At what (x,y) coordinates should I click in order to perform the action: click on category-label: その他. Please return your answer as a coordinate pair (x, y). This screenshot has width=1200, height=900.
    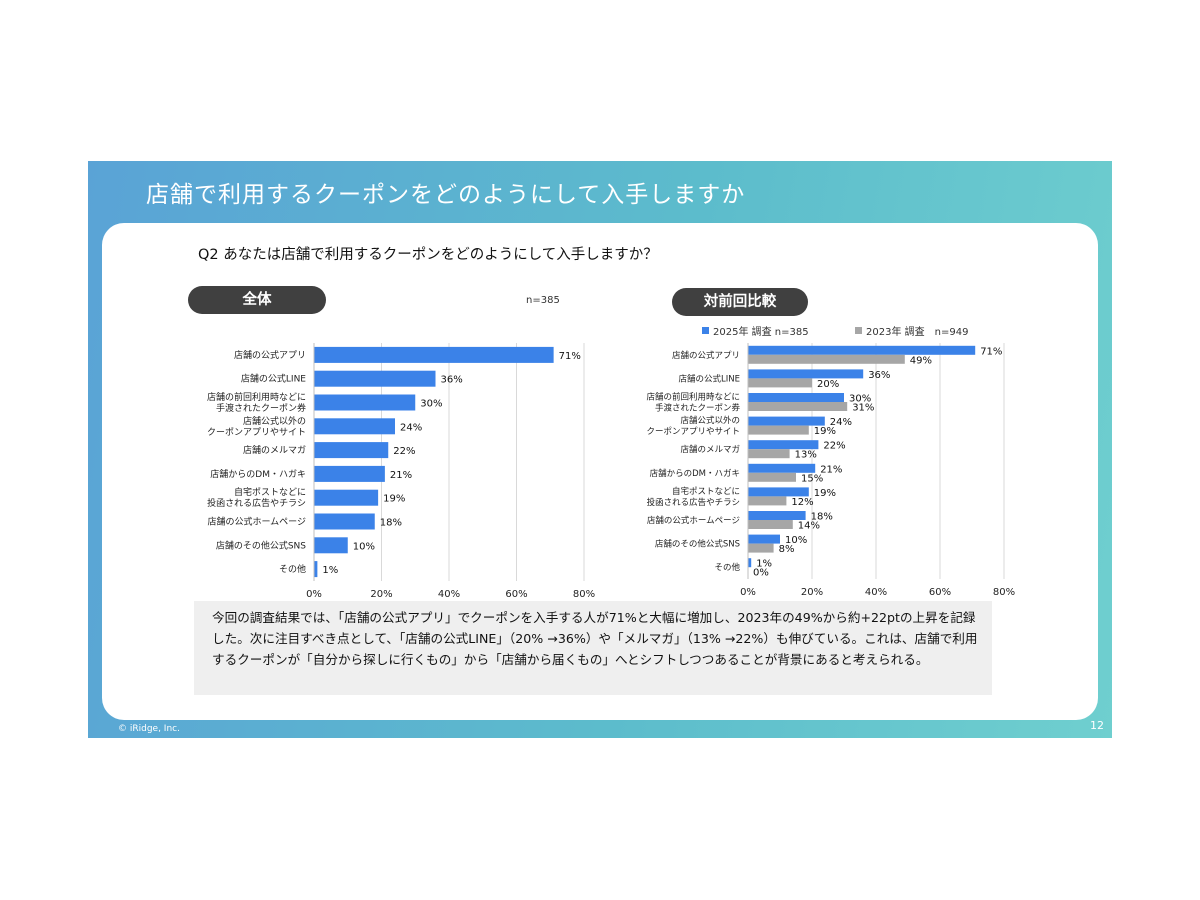
    Looking at the image, I should click on (727, 567).